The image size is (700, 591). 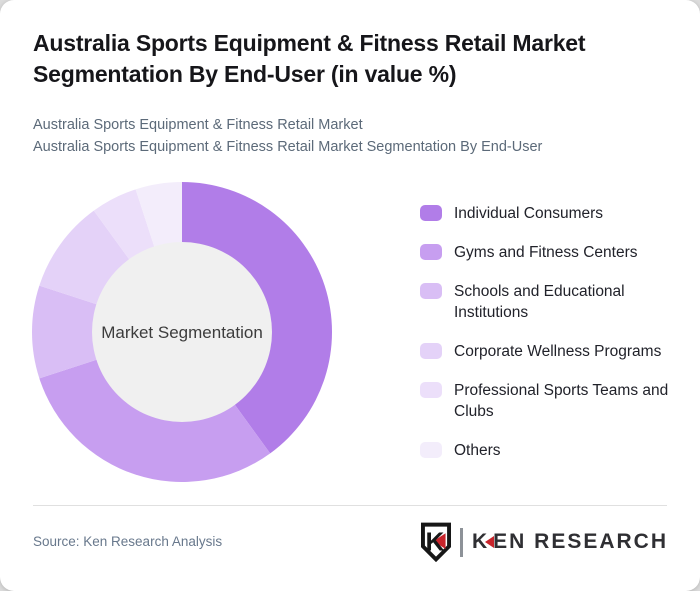 What do you see at coordinates (477, 450) in the screenshot?
I see `legend-item-label: Others` at bounding box center [477, 450].